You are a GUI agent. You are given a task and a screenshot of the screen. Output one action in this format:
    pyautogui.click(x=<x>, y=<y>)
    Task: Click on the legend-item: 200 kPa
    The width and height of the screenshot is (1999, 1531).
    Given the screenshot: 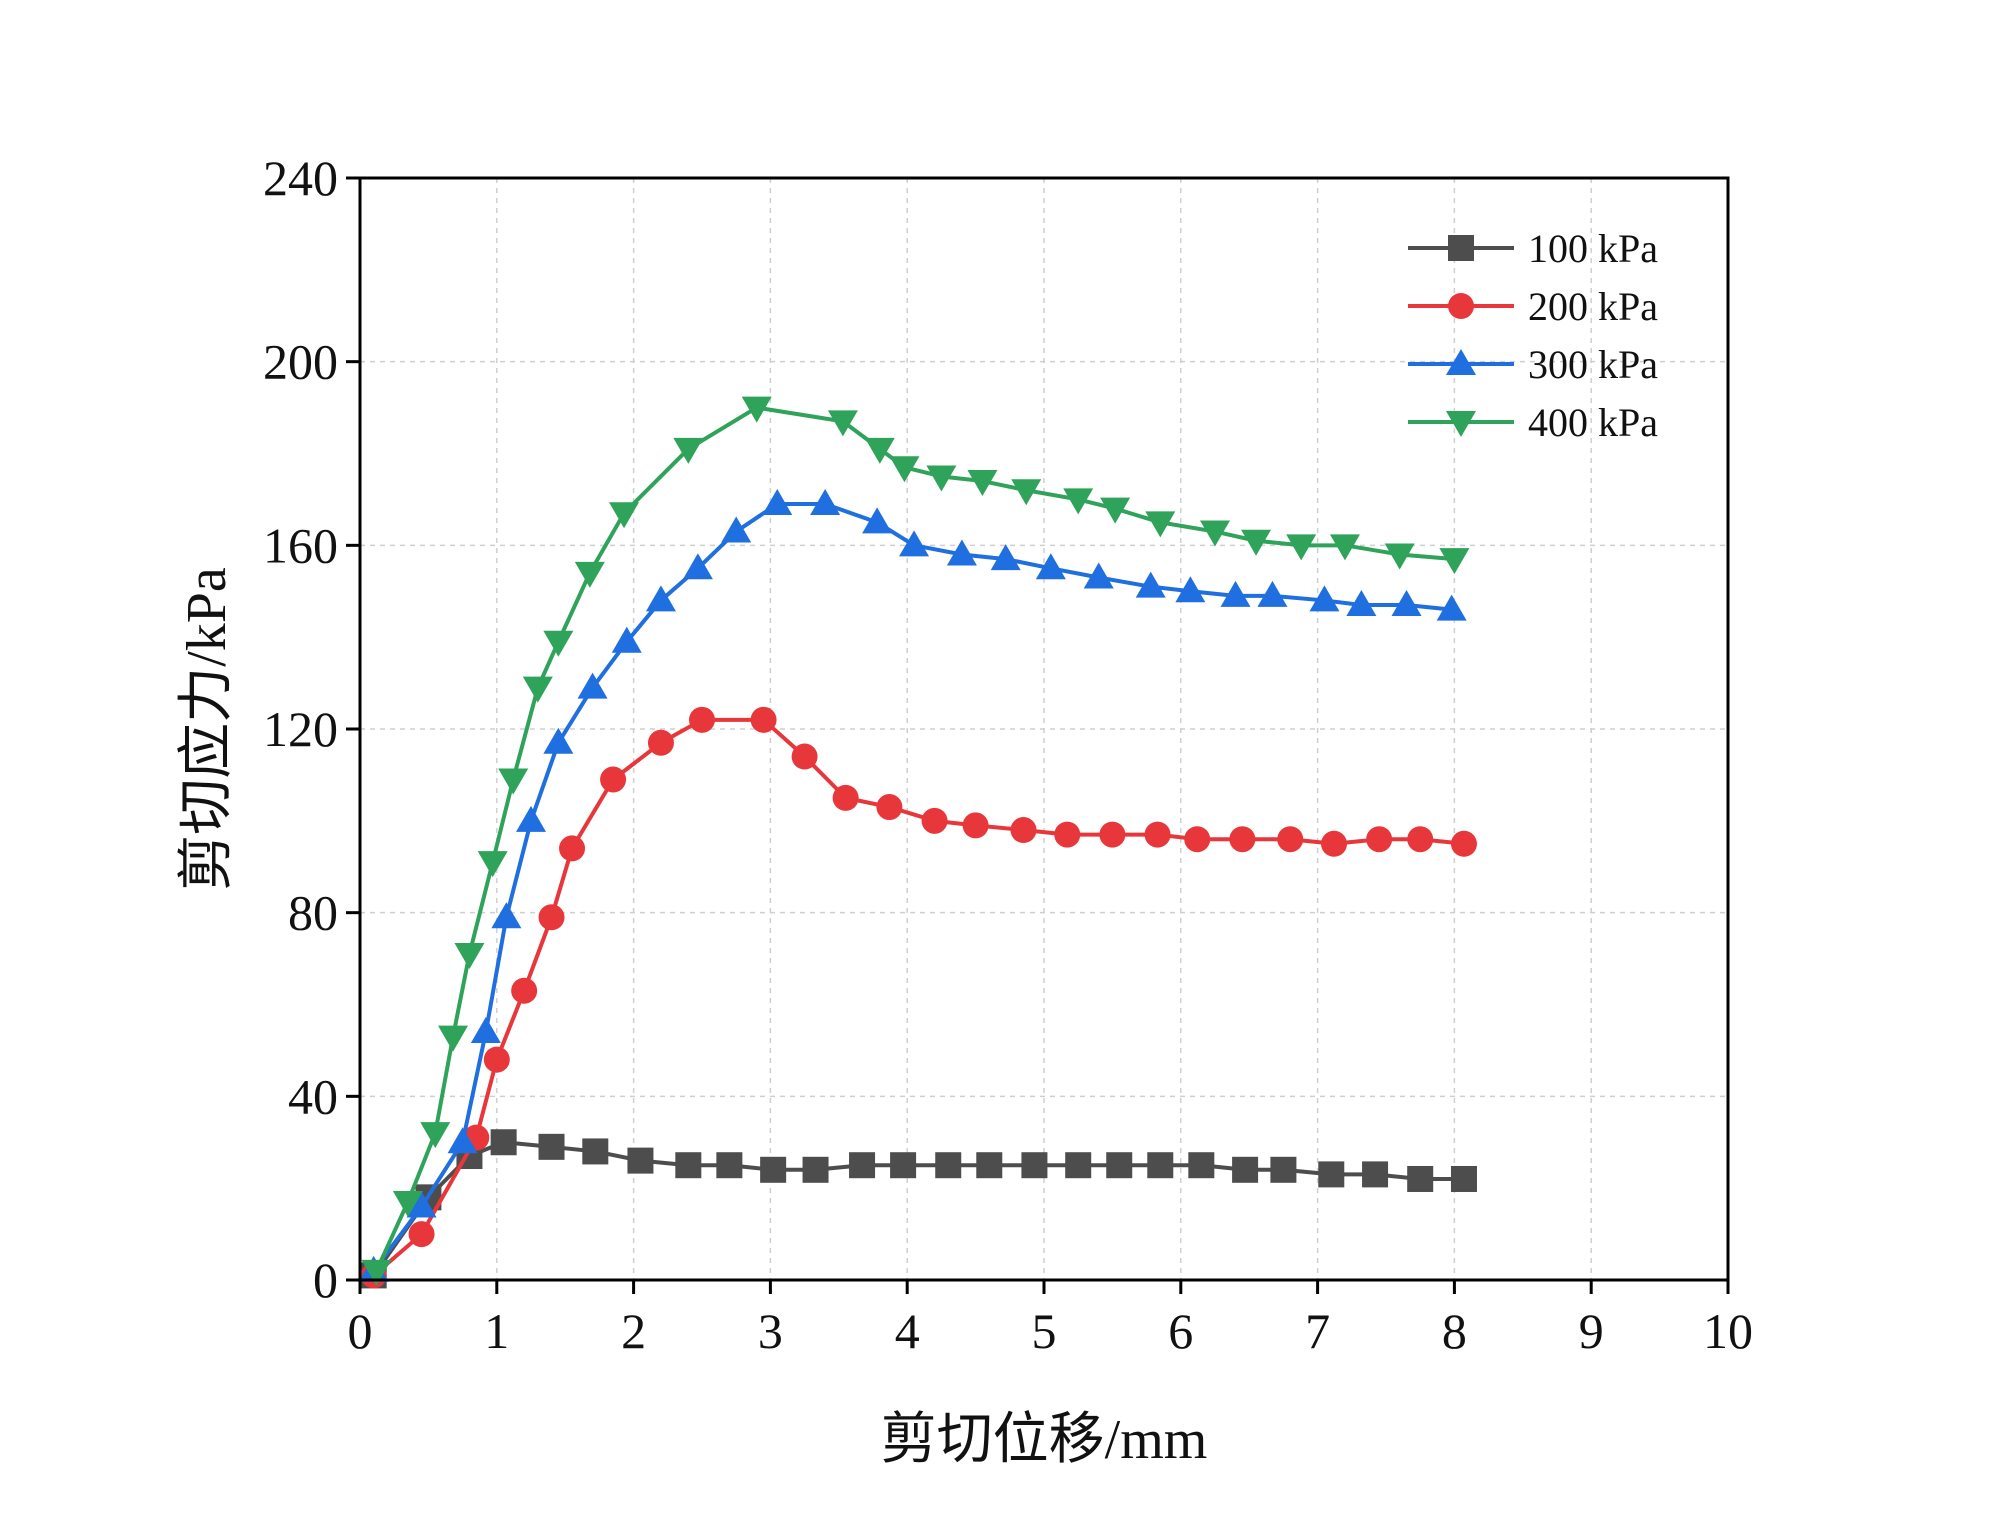 What is the action you would take?
    pyautogui.click(x=1533, y=306)
    